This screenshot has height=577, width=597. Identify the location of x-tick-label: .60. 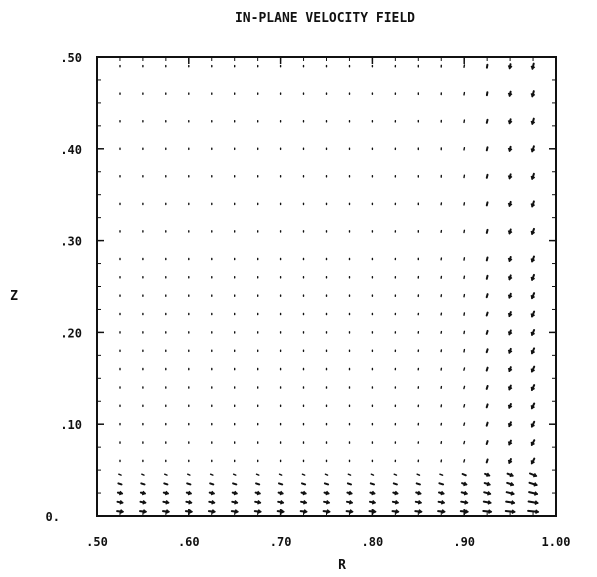
(189, 542).